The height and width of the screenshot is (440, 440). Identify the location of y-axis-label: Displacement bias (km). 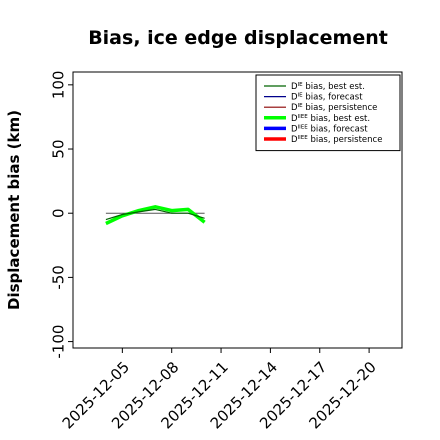
(14, 210).